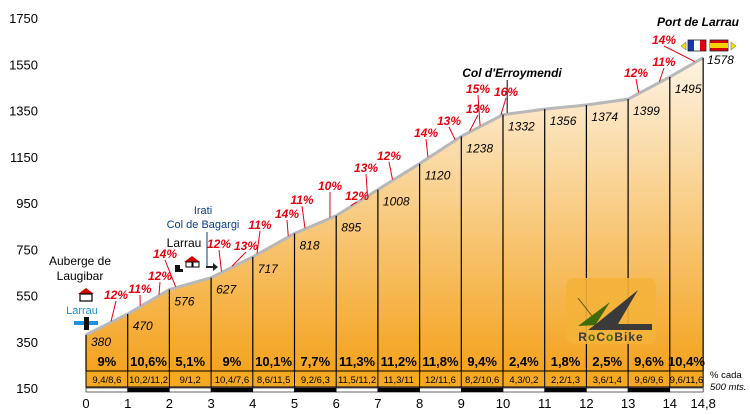  Describe the element at coordinates (226, 290) in the screenshot. I see `elevation-label: 627` at that location.